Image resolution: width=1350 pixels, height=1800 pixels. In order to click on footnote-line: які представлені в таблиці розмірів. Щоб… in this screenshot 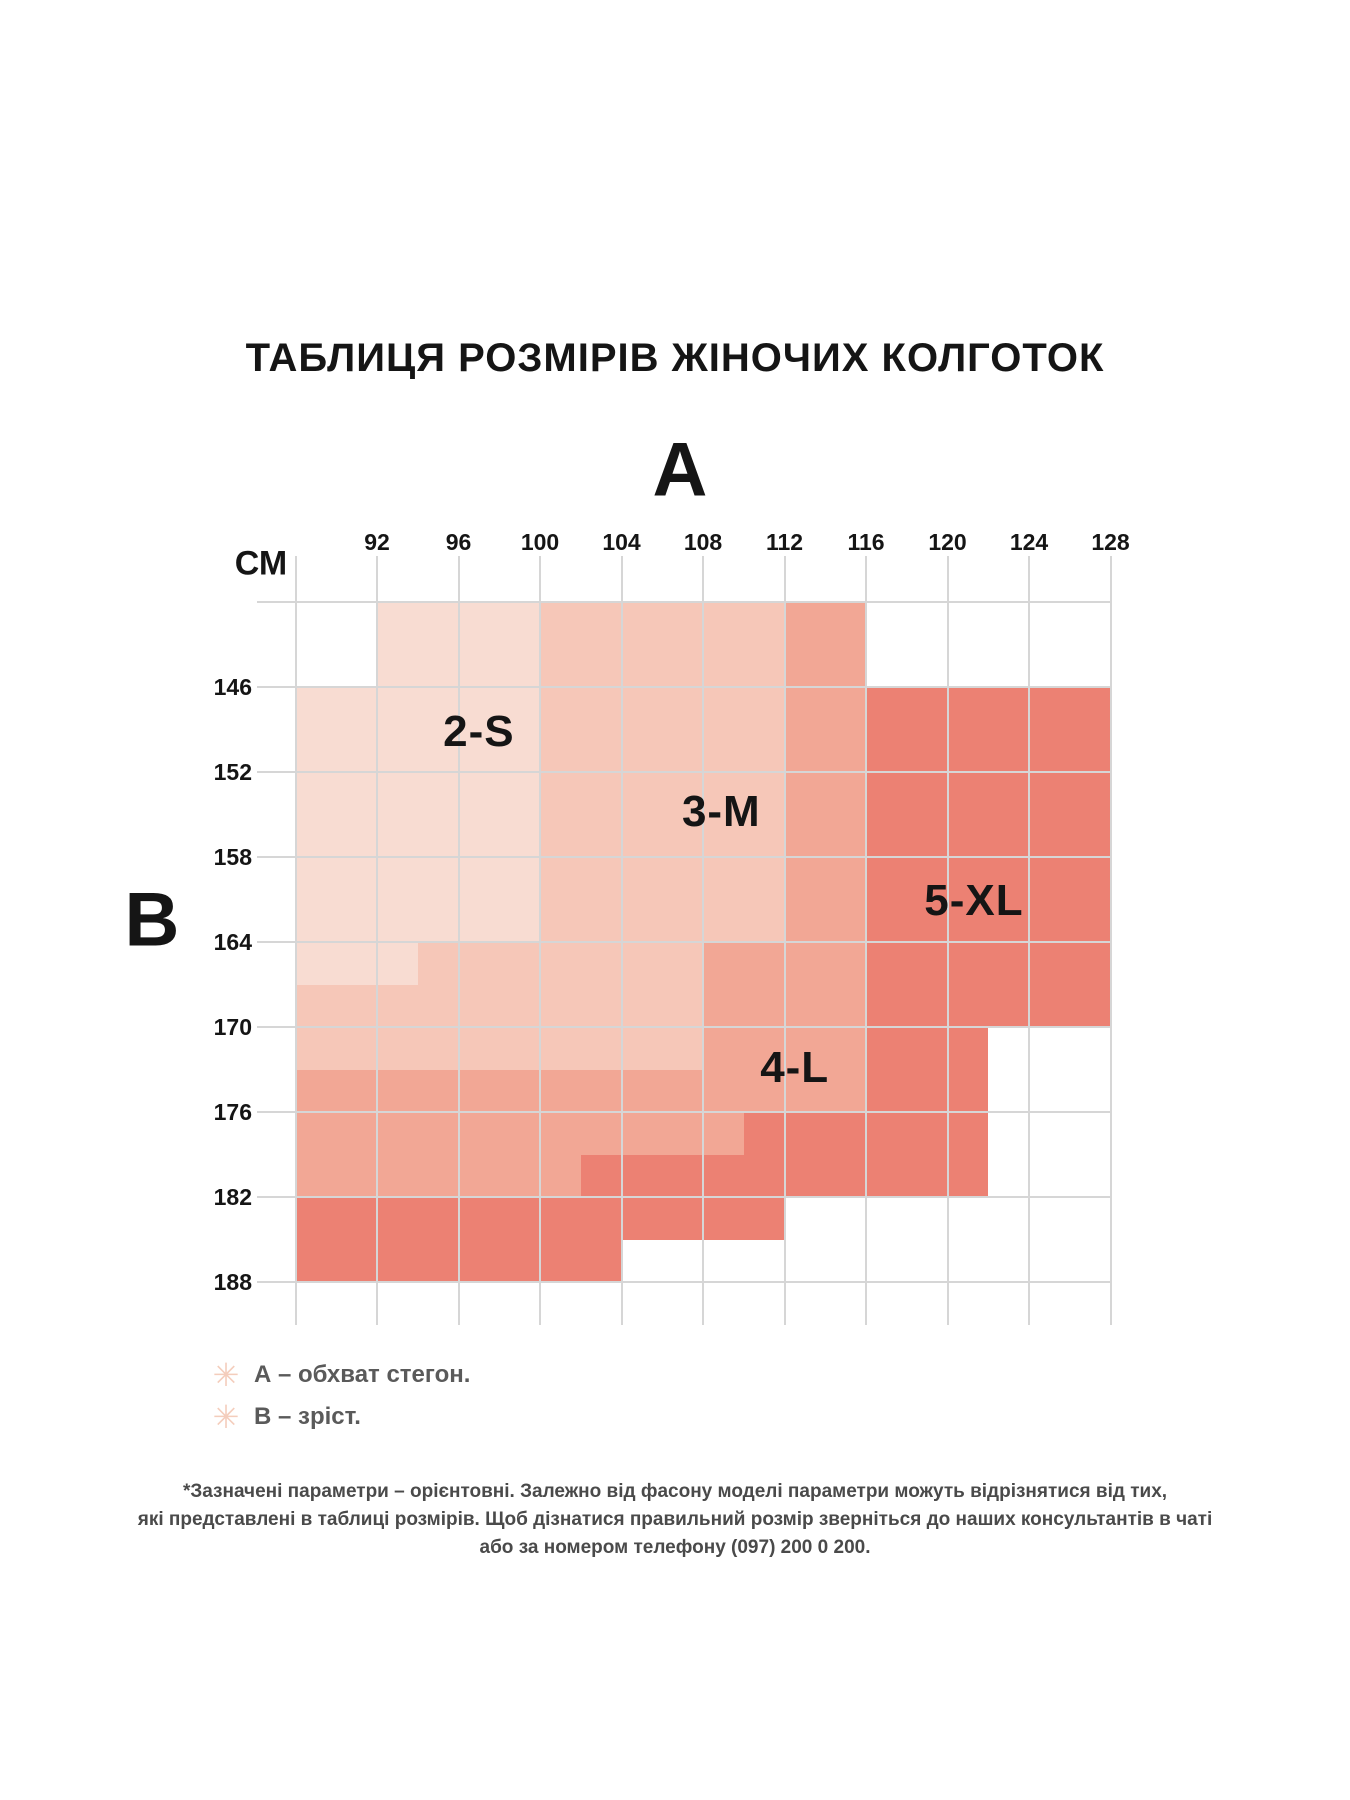, I will do `click(675, 1519)`.